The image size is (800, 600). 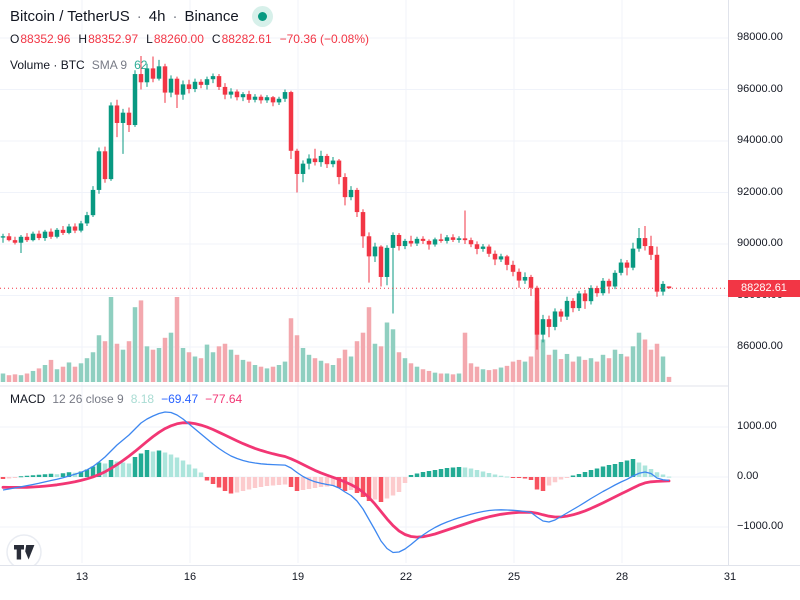 What do you see at coordinates (760, 37) in the screenshot?
I see `price-axis-label: 98000.00` at bounding box center [760, 37].